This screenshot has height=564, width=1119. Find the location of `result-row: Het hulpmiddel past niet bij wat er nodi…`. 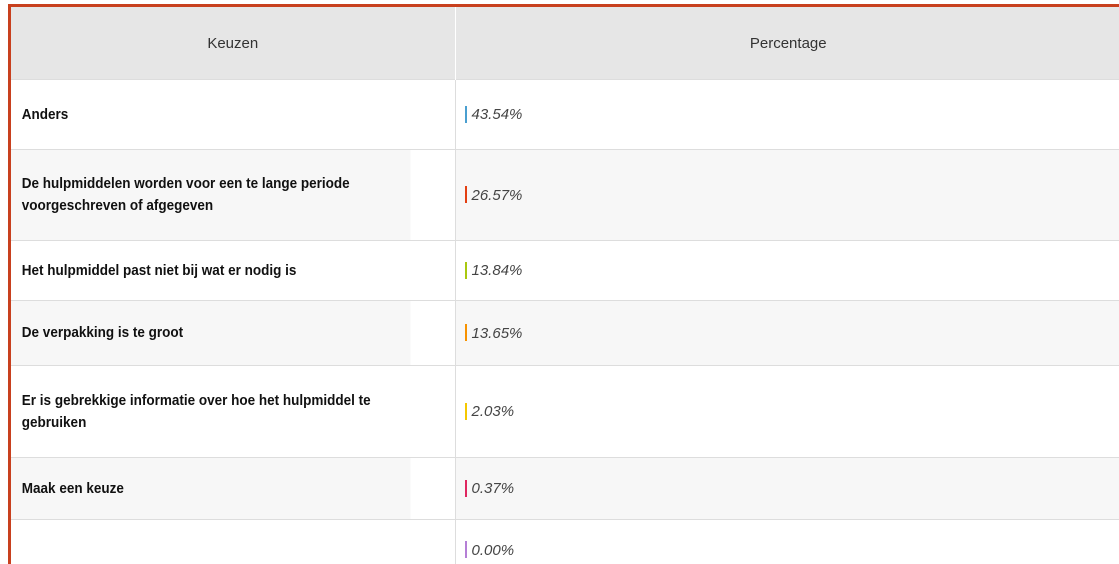

result-row: Het hulpmiddel past niet bij wat er nodi… is located at coordinates (565, 271).